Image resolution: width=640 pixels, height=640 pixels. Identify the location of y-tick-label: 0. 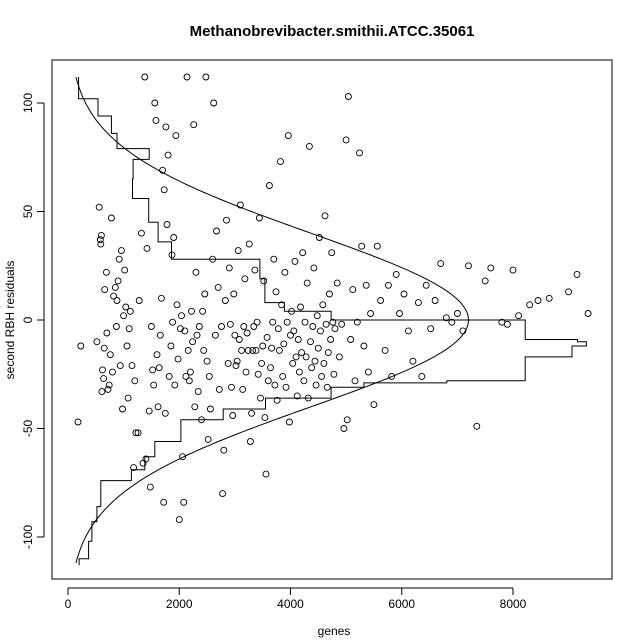
(28, 319).